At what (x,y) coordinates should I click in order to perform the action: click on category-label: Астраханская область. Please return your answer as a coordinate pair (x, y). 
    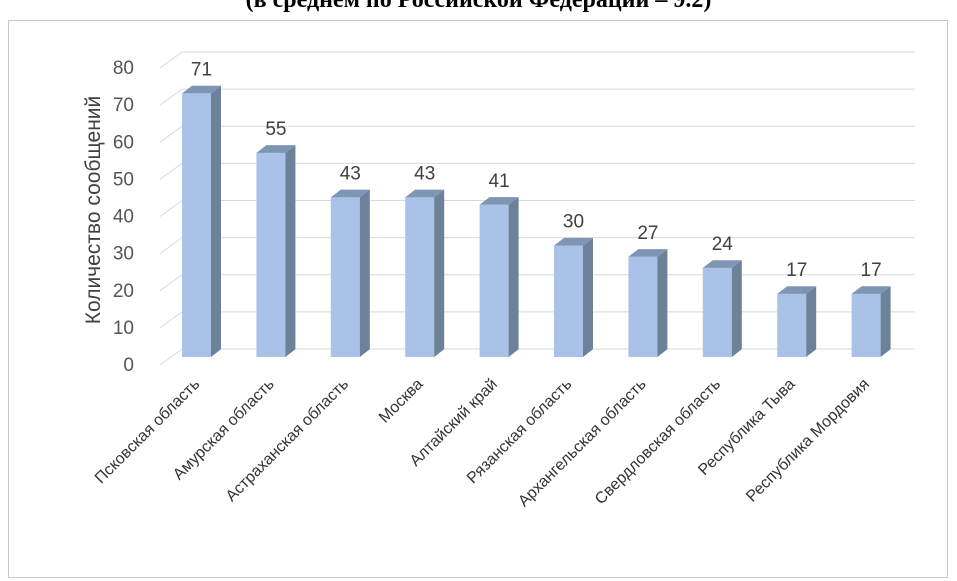
    Looking at the image, I should click on (287, 440).